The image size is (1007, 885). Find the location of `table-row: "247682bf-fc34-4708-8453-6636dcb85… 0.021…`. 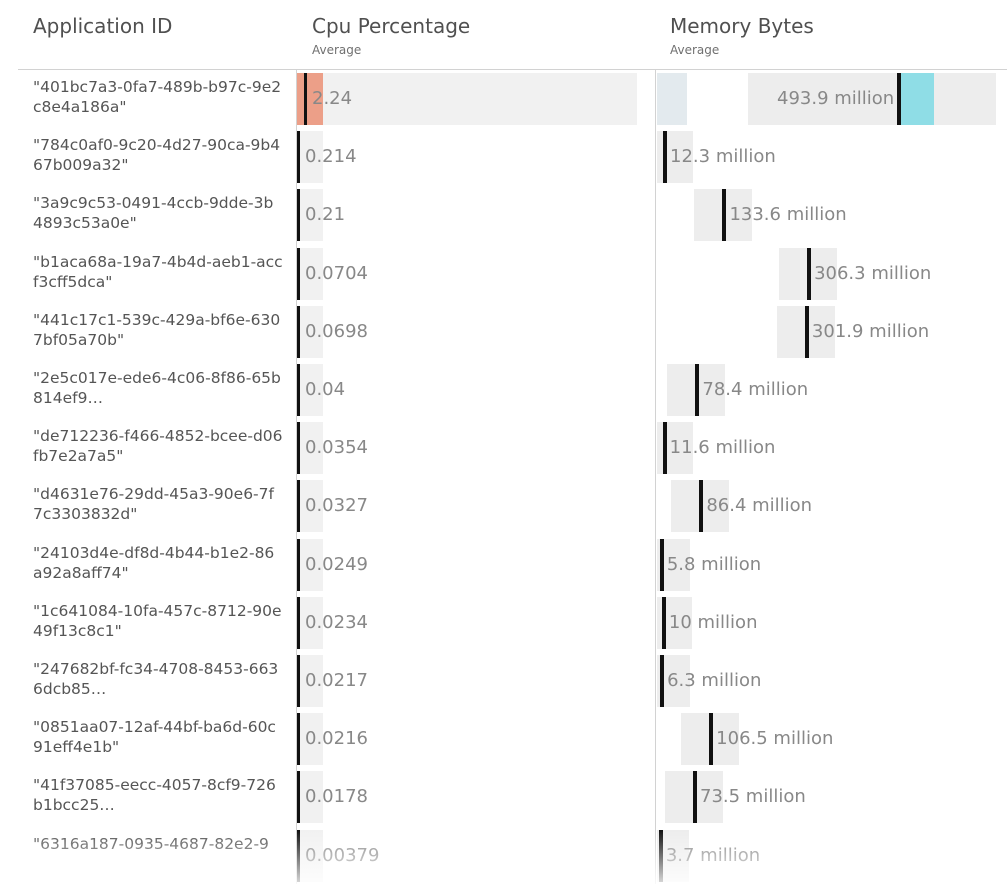

table-row: "247682bf-fc34-4708-8453-6636dcb85… 0.021… is located at coordinates (503, 681).